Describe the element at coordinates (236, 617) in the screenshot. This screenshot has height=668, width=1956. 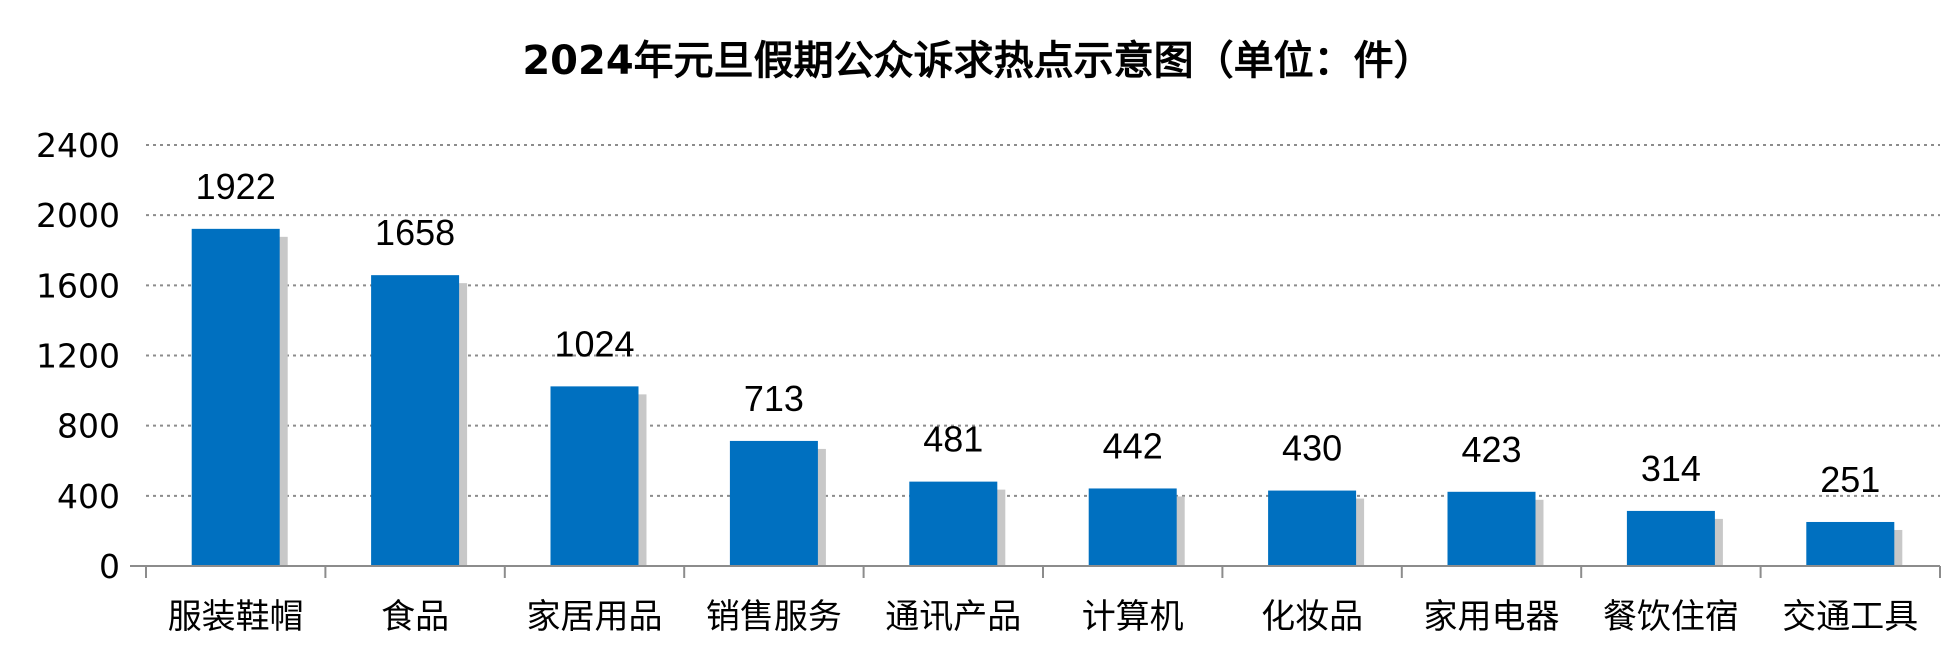
I see `x-category-label: 服装鞋帽` at that location.